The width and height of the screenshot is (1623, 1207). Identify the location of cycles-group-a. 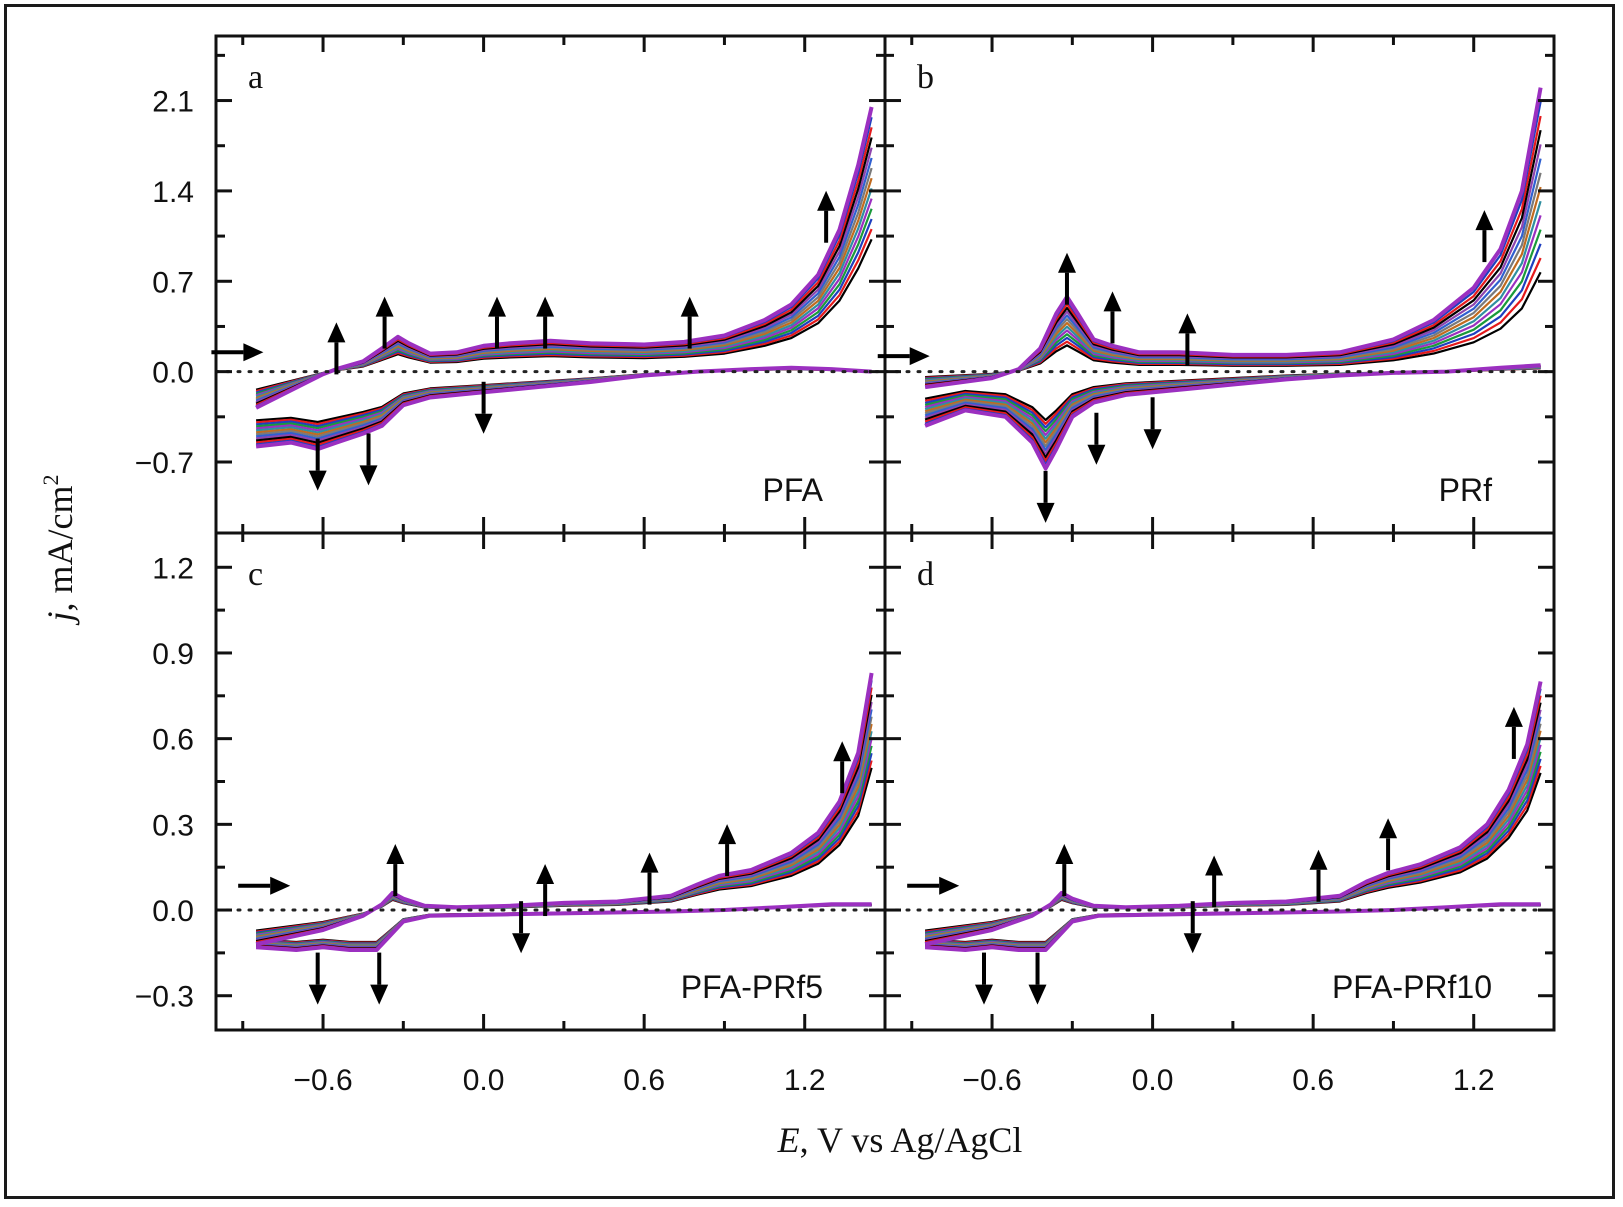
(564, 279).